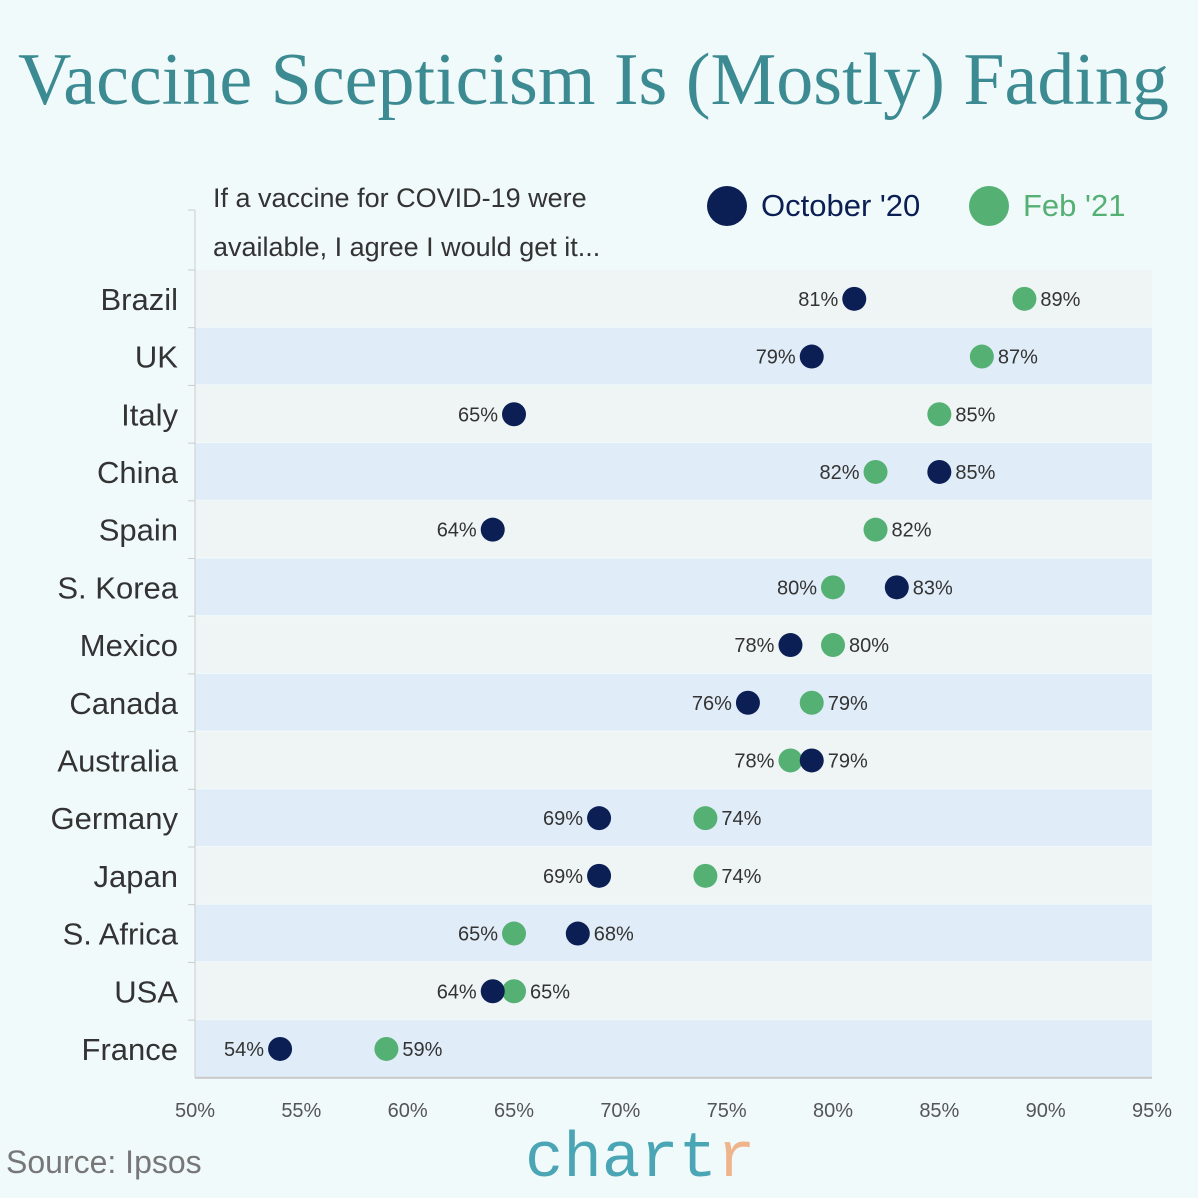 The height and width of the screenshot is (1198, 1198). What do you see at coordinates (301, 1111) in the screenshot?
I see `x-tick-label: 55%` at bounding box center [301, 1111].